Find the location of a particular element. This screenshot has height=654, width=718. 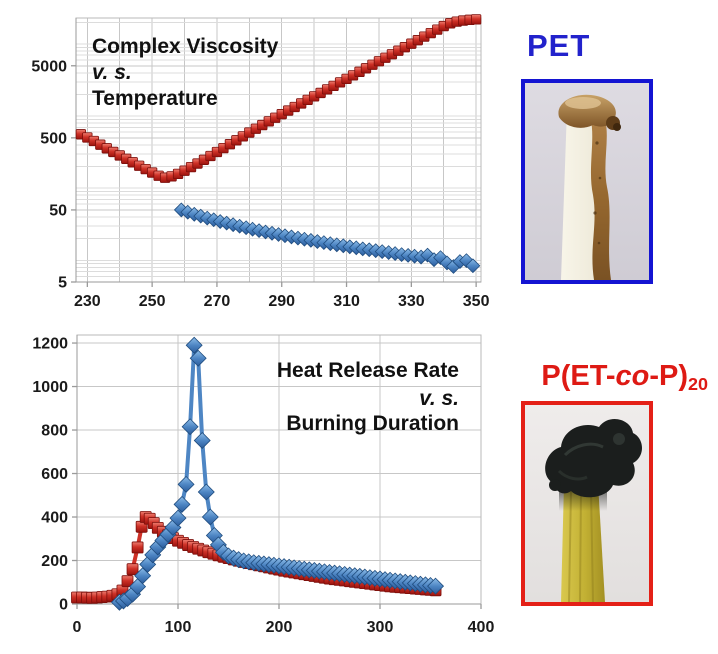

svg-text: 5 is located at coordinates (62, 283).